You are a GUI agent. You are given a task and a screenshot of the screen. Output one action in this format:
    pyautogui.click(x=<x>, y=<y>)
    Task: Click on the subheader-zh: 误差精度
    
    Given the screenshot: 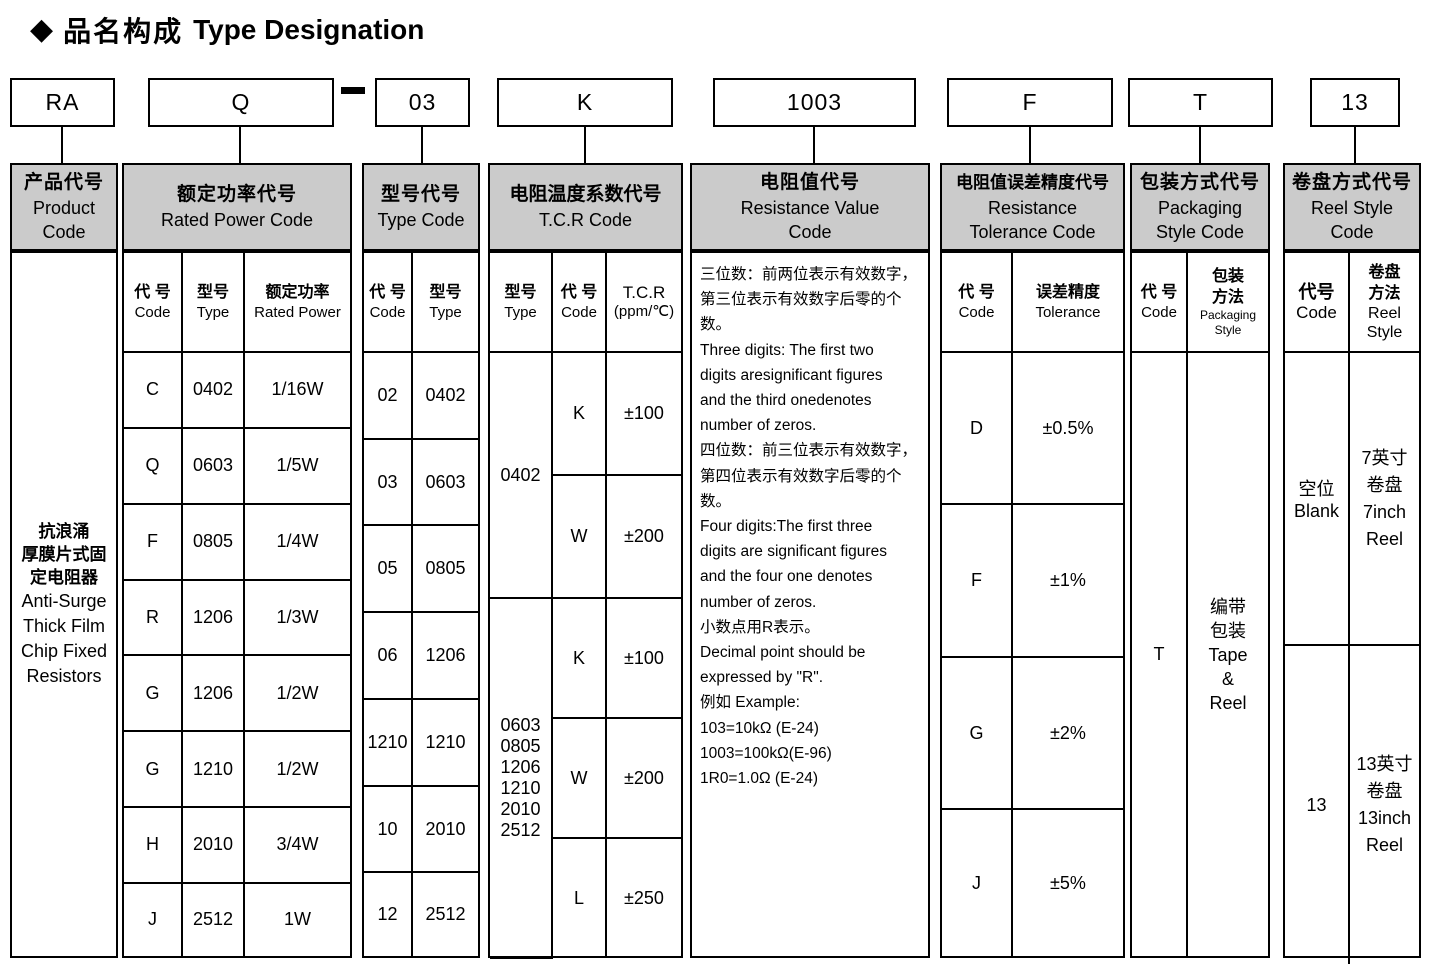 What is the action you would take?
    pyautogui.click(x=1067, y=292)
    